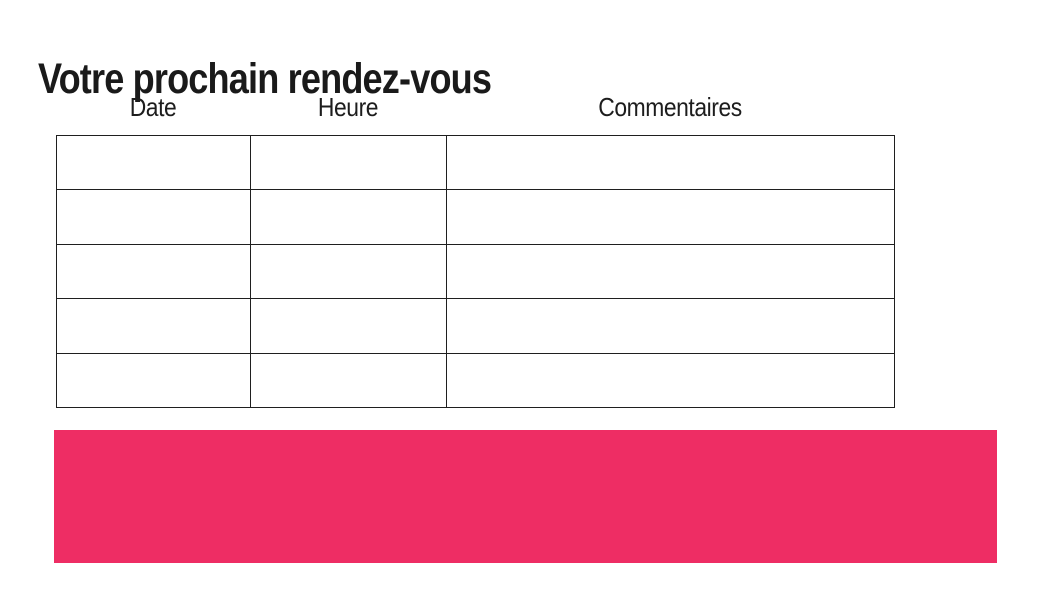 This screenshot has height=600, width=1050. What do you see at coordinates (348, 107) in the screenshot?
I see `column-header-heure: Heure` at bounding box center [348, 107].